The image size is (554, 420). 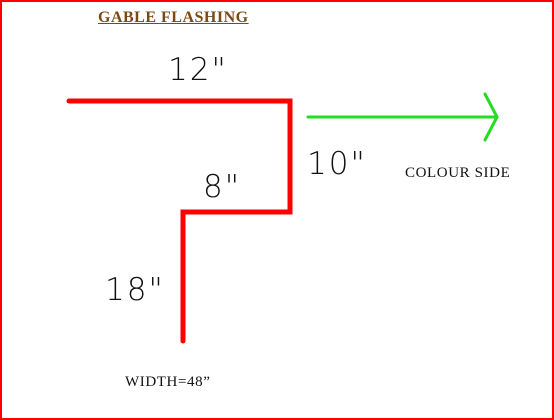 I want to click on dimension-bottom-18: 18", so click(x=135, y=290).